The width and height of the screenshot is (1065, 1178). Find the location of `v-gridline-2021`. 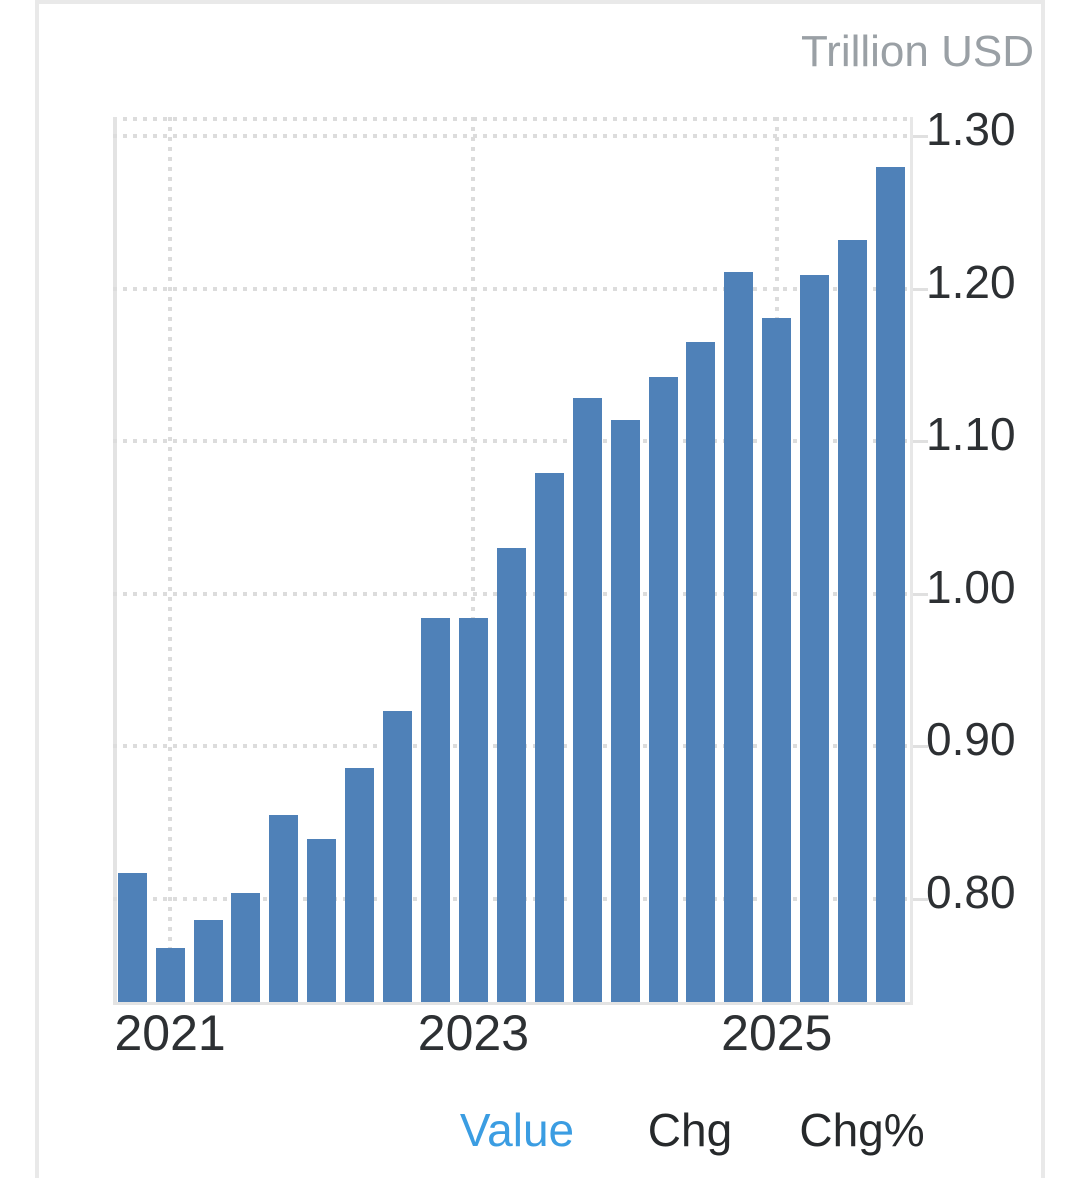

v-gridline-2021 is located at coordinates (170, 561).